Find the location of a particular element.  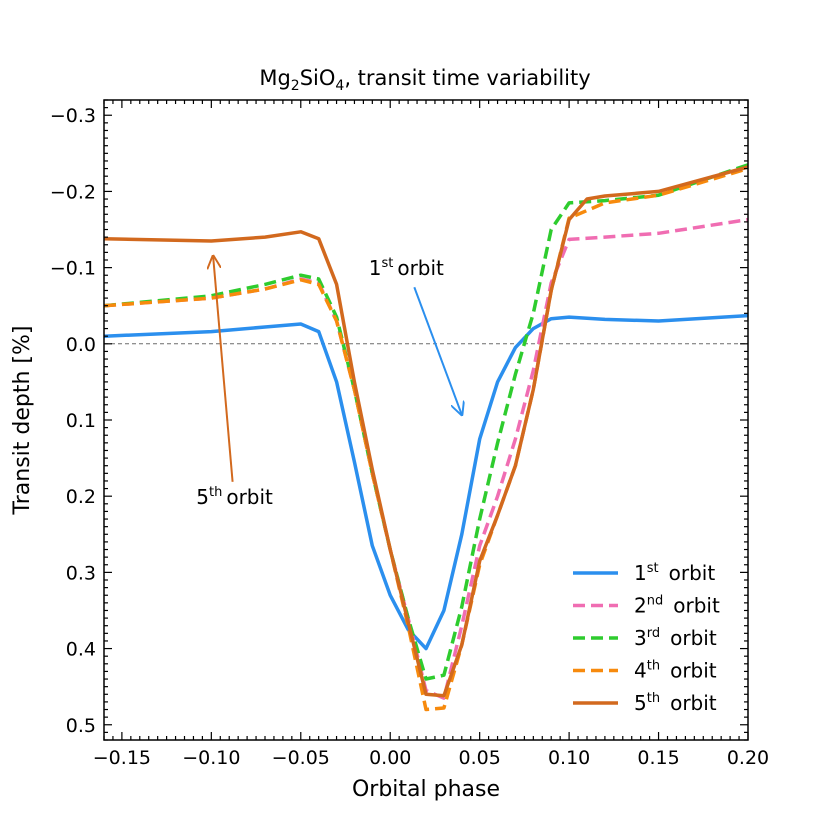

x-tick-label: 0.00 is located at coordinates (390, 758).